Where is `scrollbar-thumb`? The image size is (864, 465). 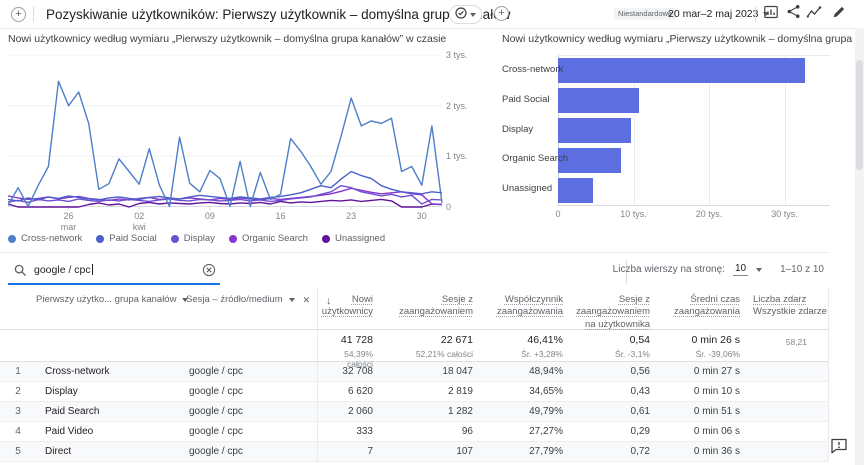 scrollbar-thumb is located at coordinates (859, 115).